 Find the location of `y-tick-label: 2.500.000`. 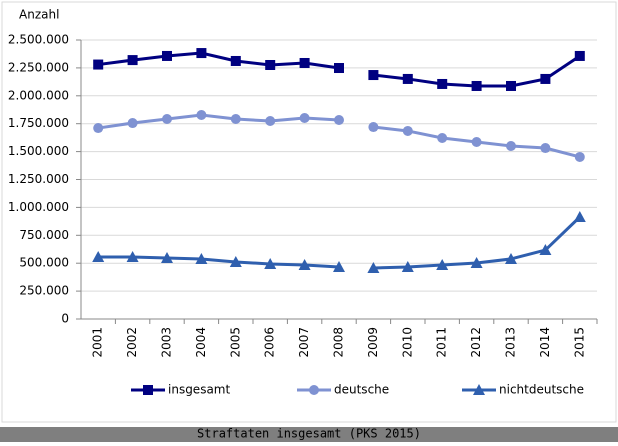

y-tick-label: 2.500.000 is located at coordinates (38, 40).